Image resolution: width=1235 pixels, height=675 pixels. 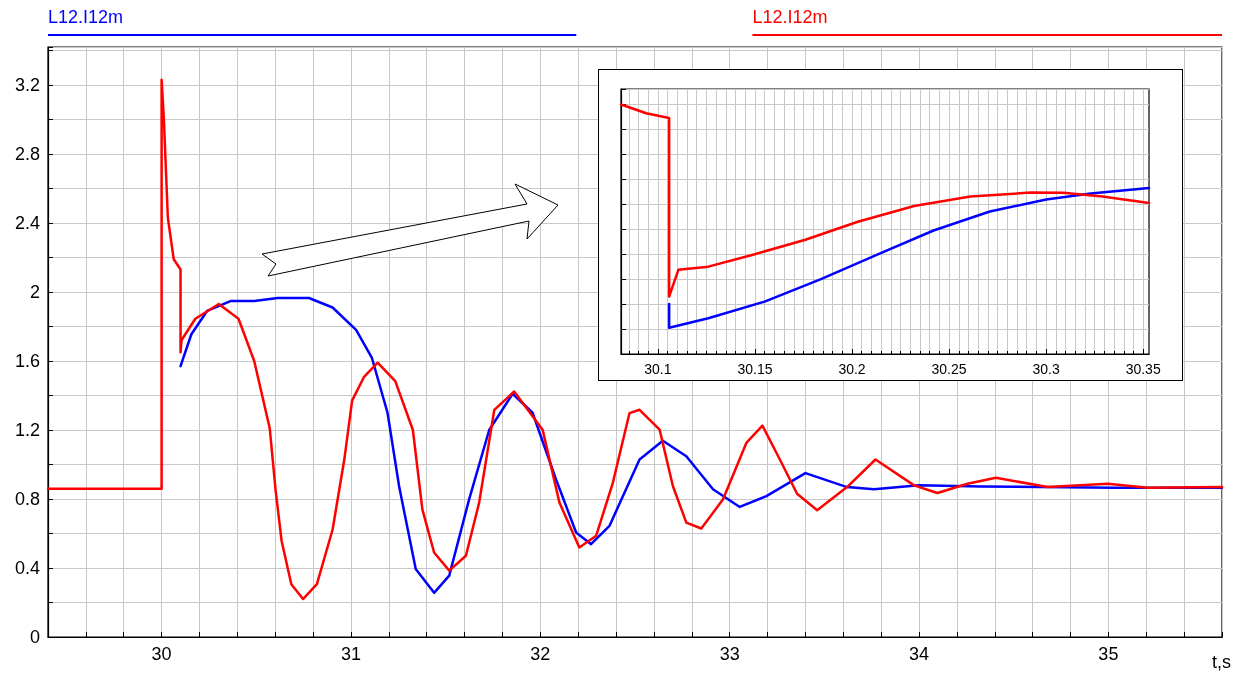 What do you see at coordinates (27, 360) in the screenshot?
I see `y-tick-label: 1.6` at bounding box center [27, 360].